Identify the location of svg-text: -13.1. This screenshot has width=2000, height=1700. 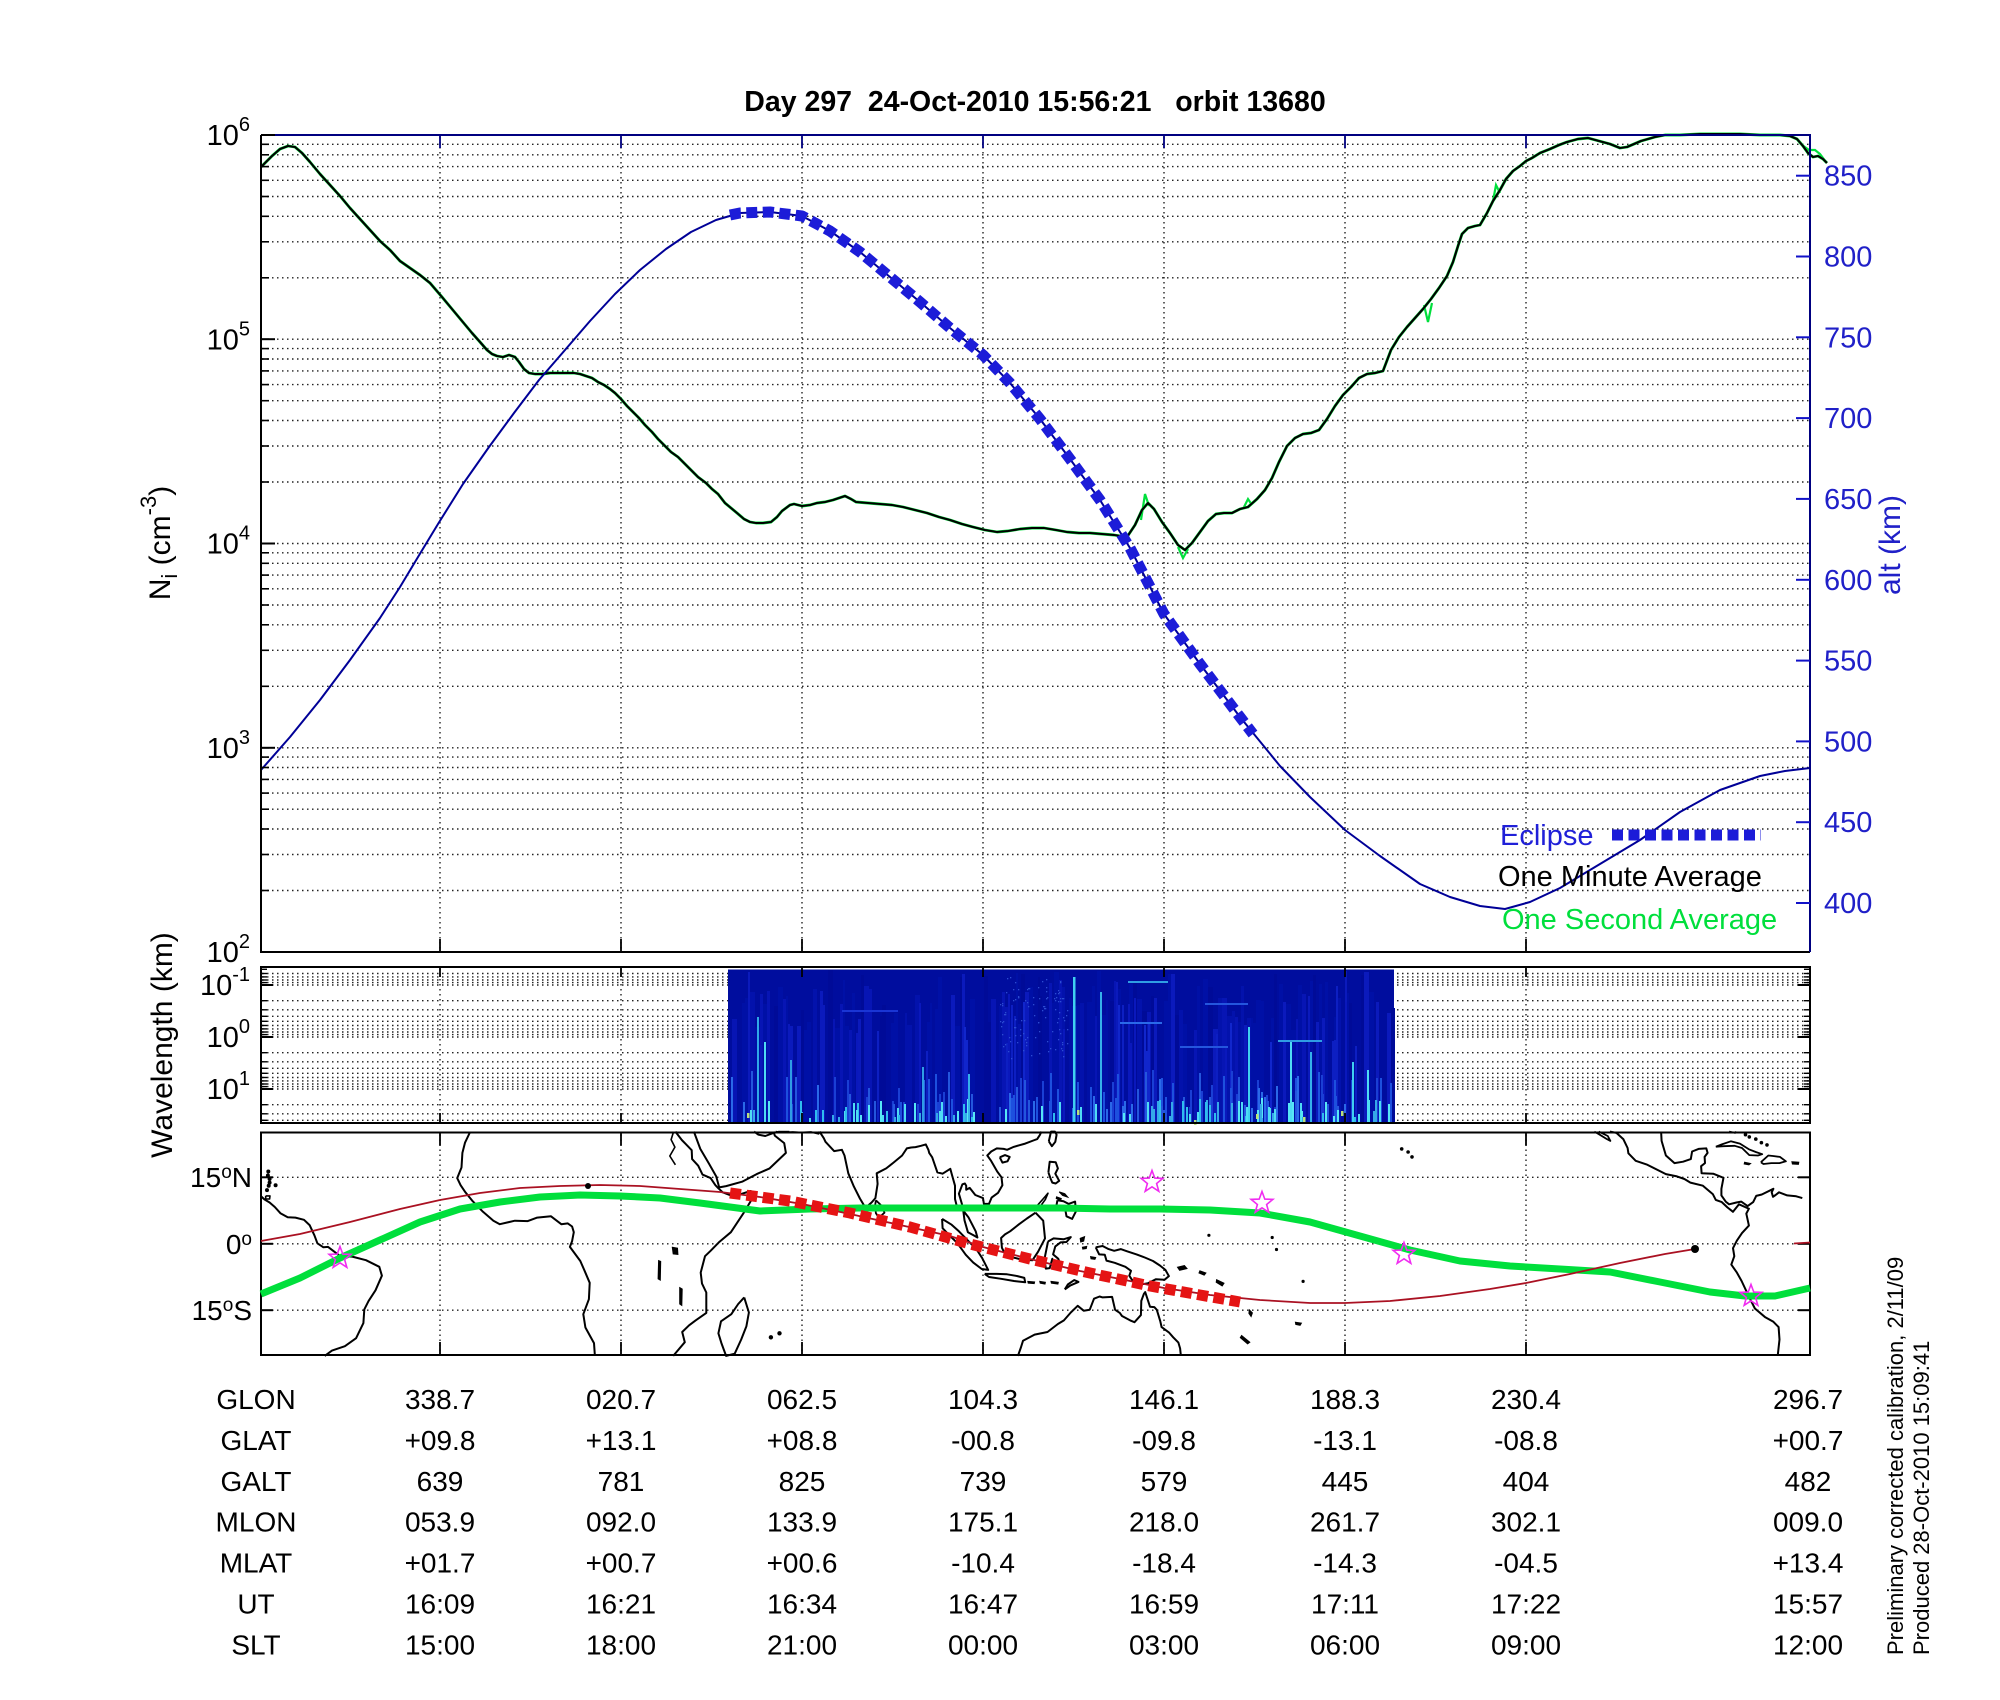
(1345, 1440).